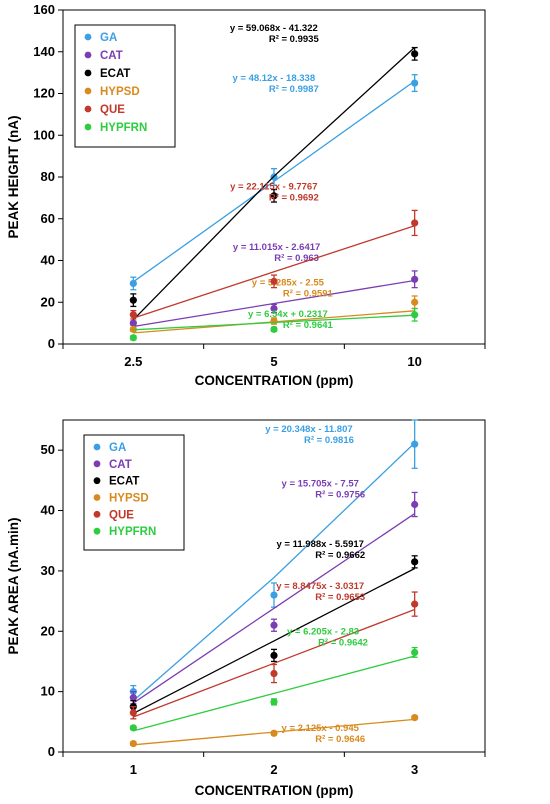 The width and height of the screenshot is (550, 804). What do you see at coordinates (288, 283) in the screenshot?
I see `trend-equation: y = 5.285x - 2.55` at bounding box center [288, 283].